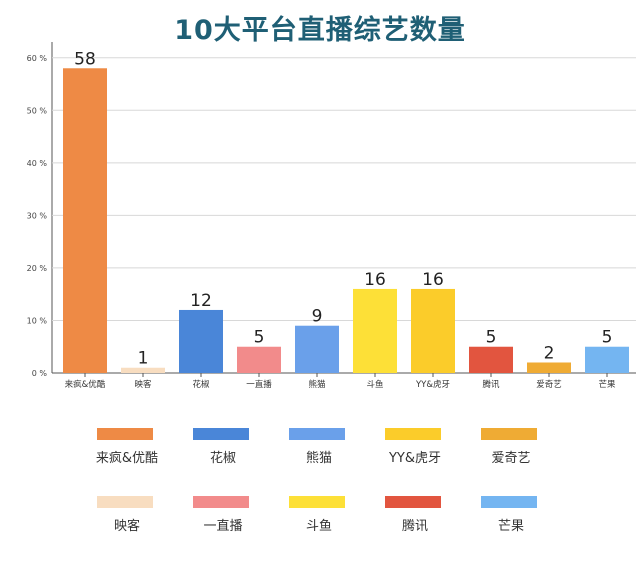 The height and width of the screenshot is (564, 640). Describe the element at coordinates (527, 447) in the screenshot. I see `legend-item: 爱奇艺` at that location.